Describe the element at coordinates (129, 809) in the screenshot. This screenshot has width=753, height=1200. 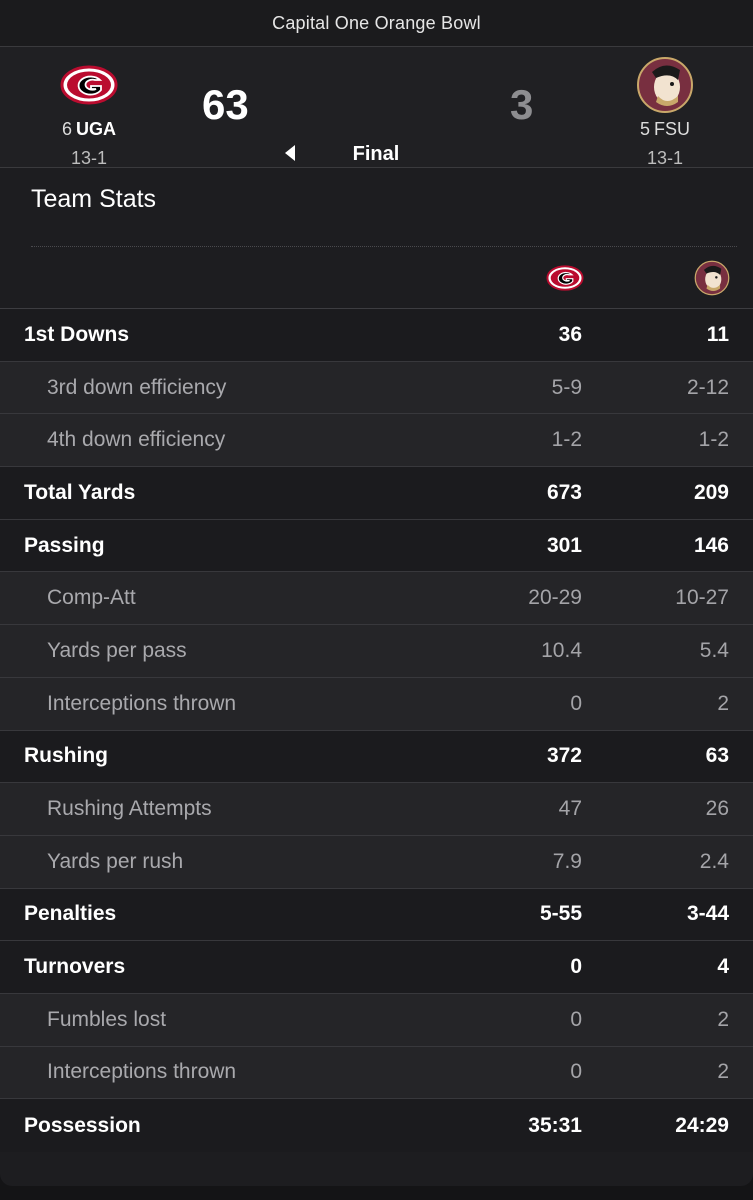
I see `stat-label: Rushing Attempts` at that location.